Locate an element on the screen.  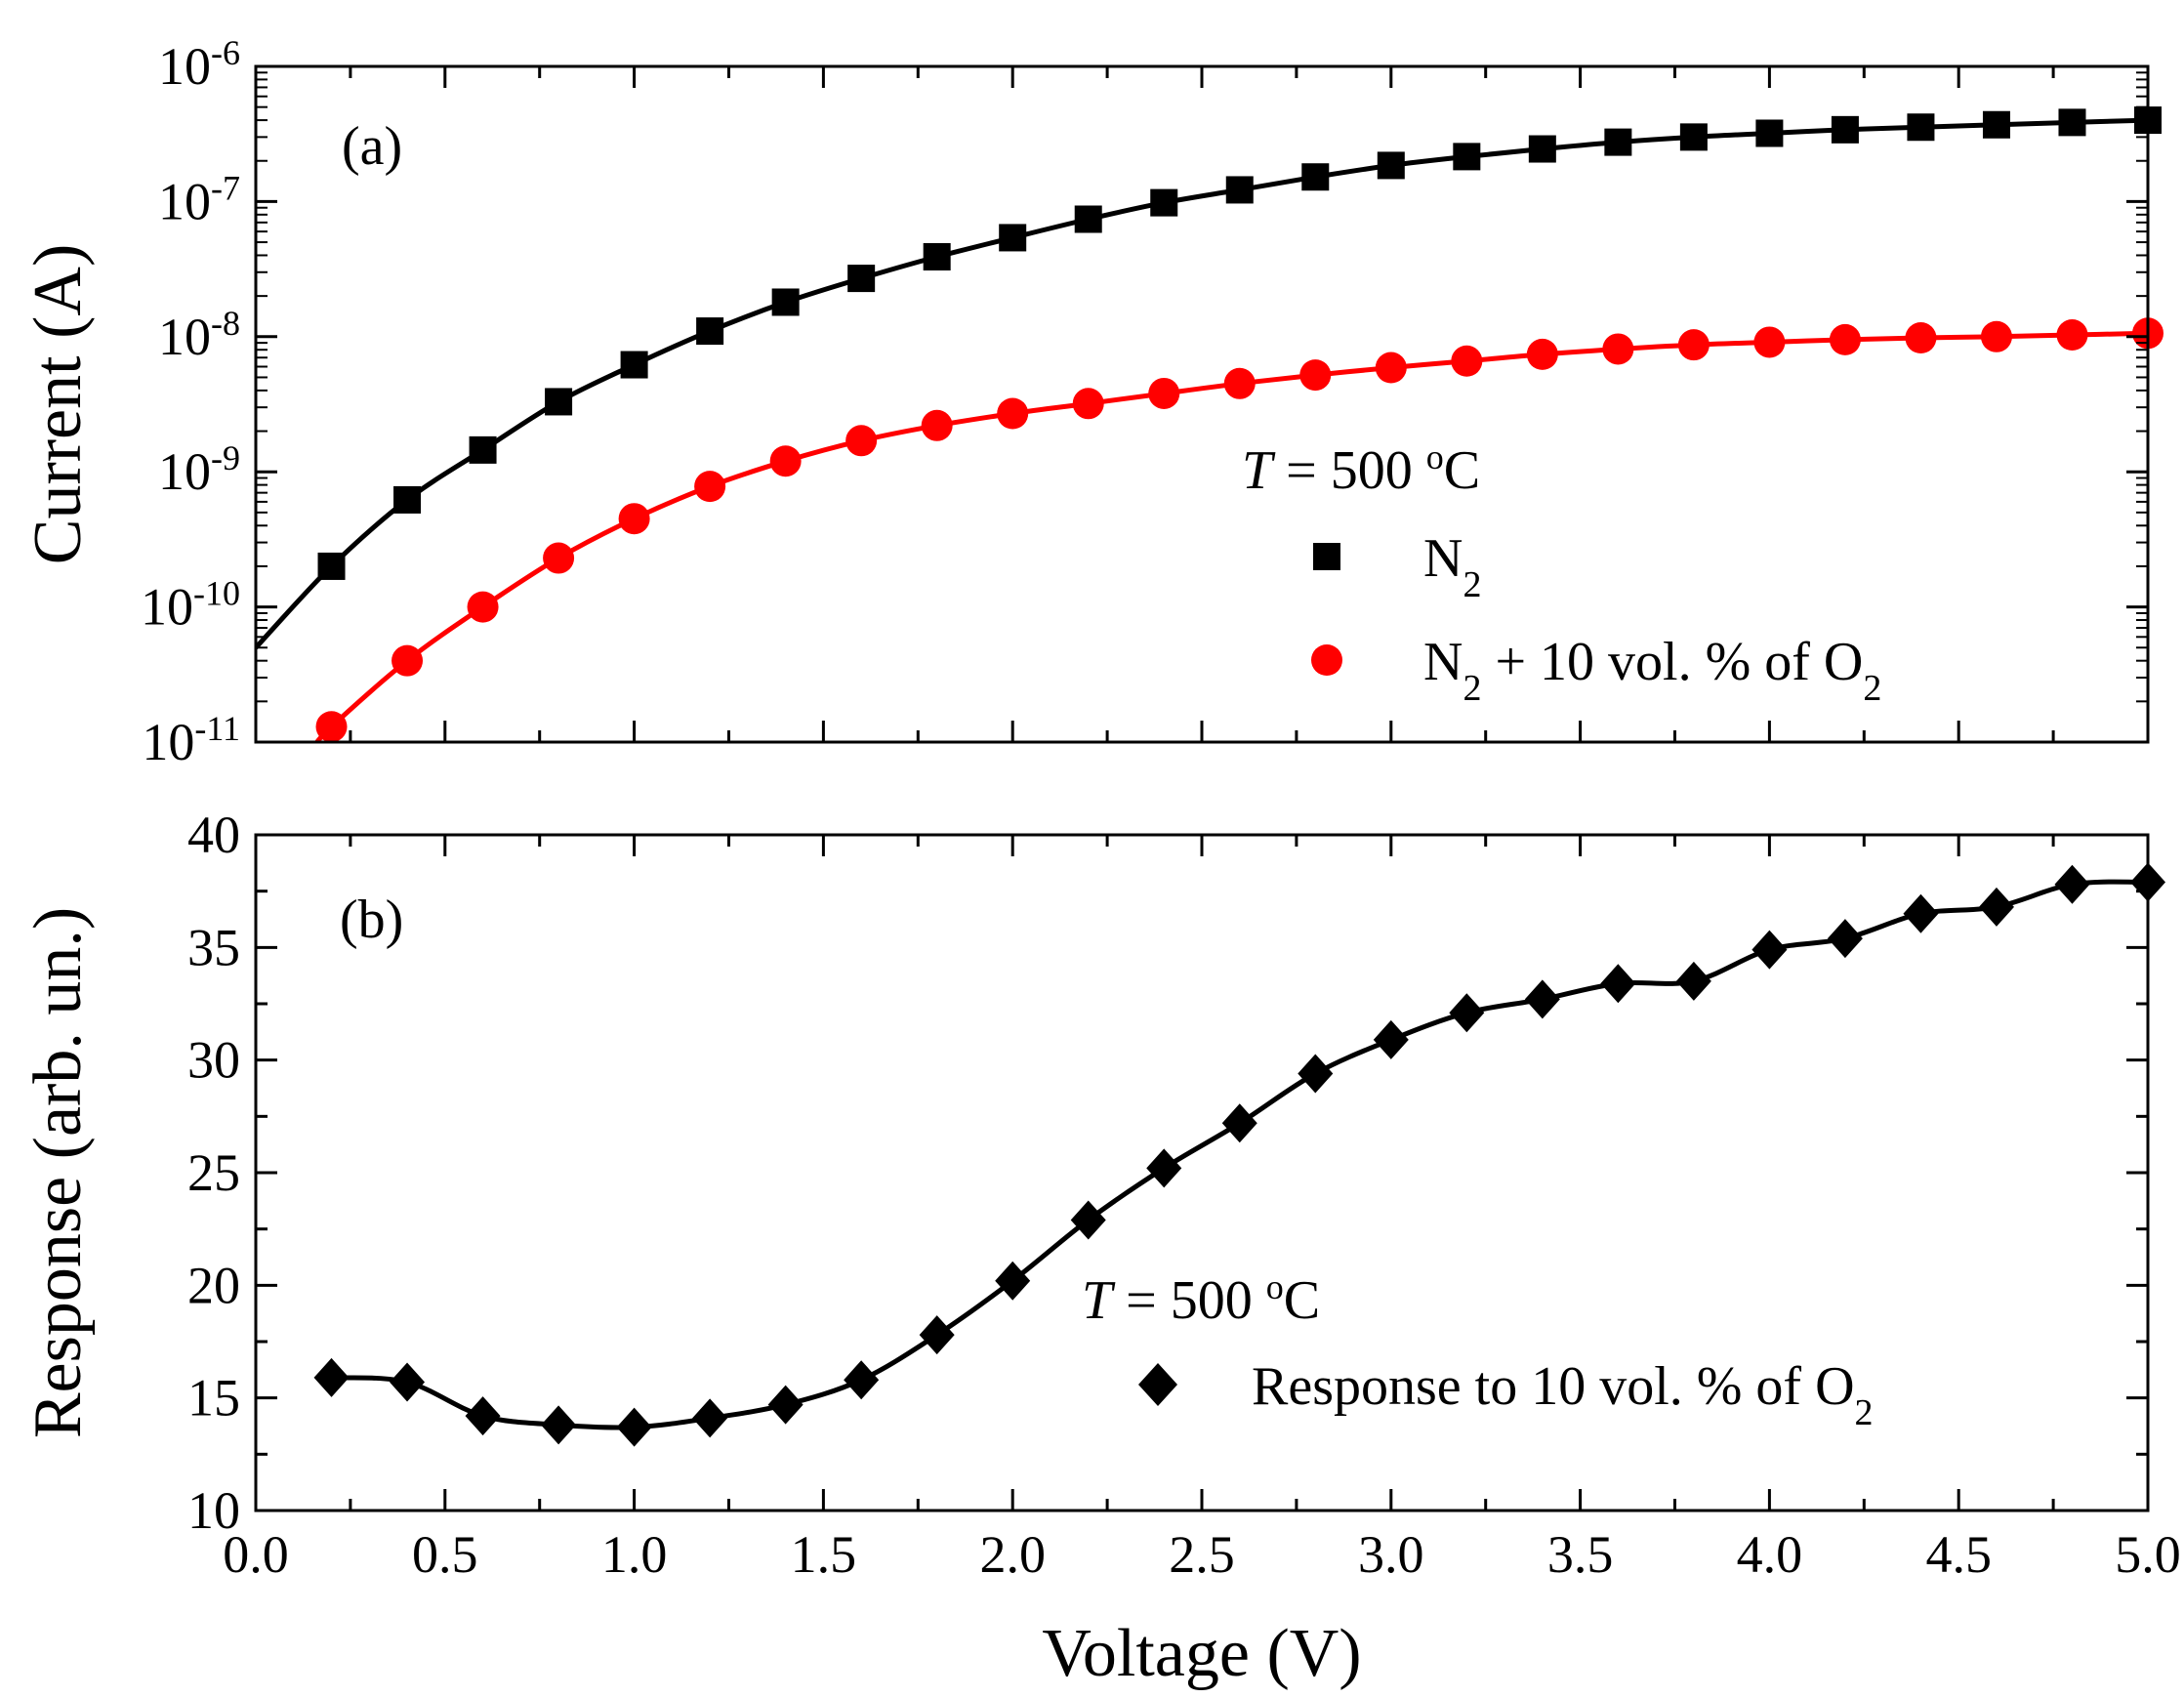
x-tick-label: 3.0 is located at coordinates (1391, 1554).